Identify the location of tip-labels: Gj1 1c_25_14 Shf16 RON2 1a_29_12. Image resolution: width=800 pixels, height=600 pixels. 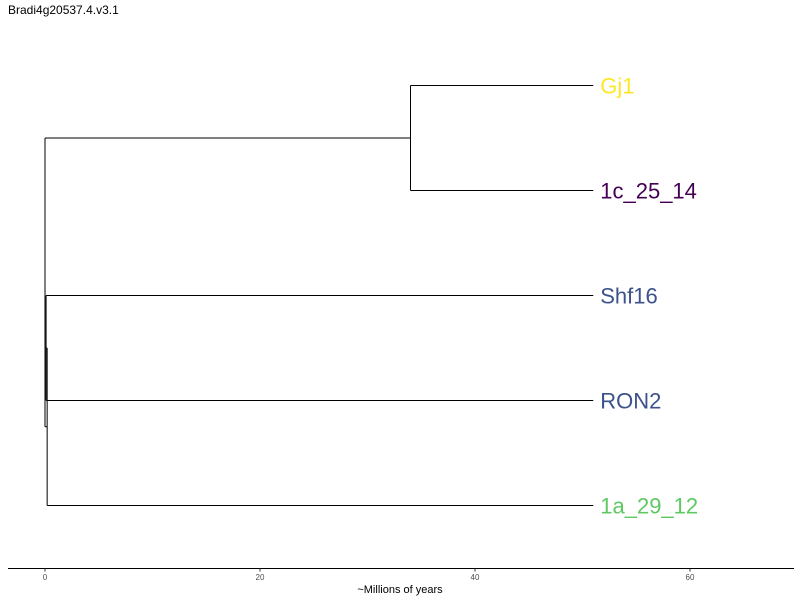
(649, 296).